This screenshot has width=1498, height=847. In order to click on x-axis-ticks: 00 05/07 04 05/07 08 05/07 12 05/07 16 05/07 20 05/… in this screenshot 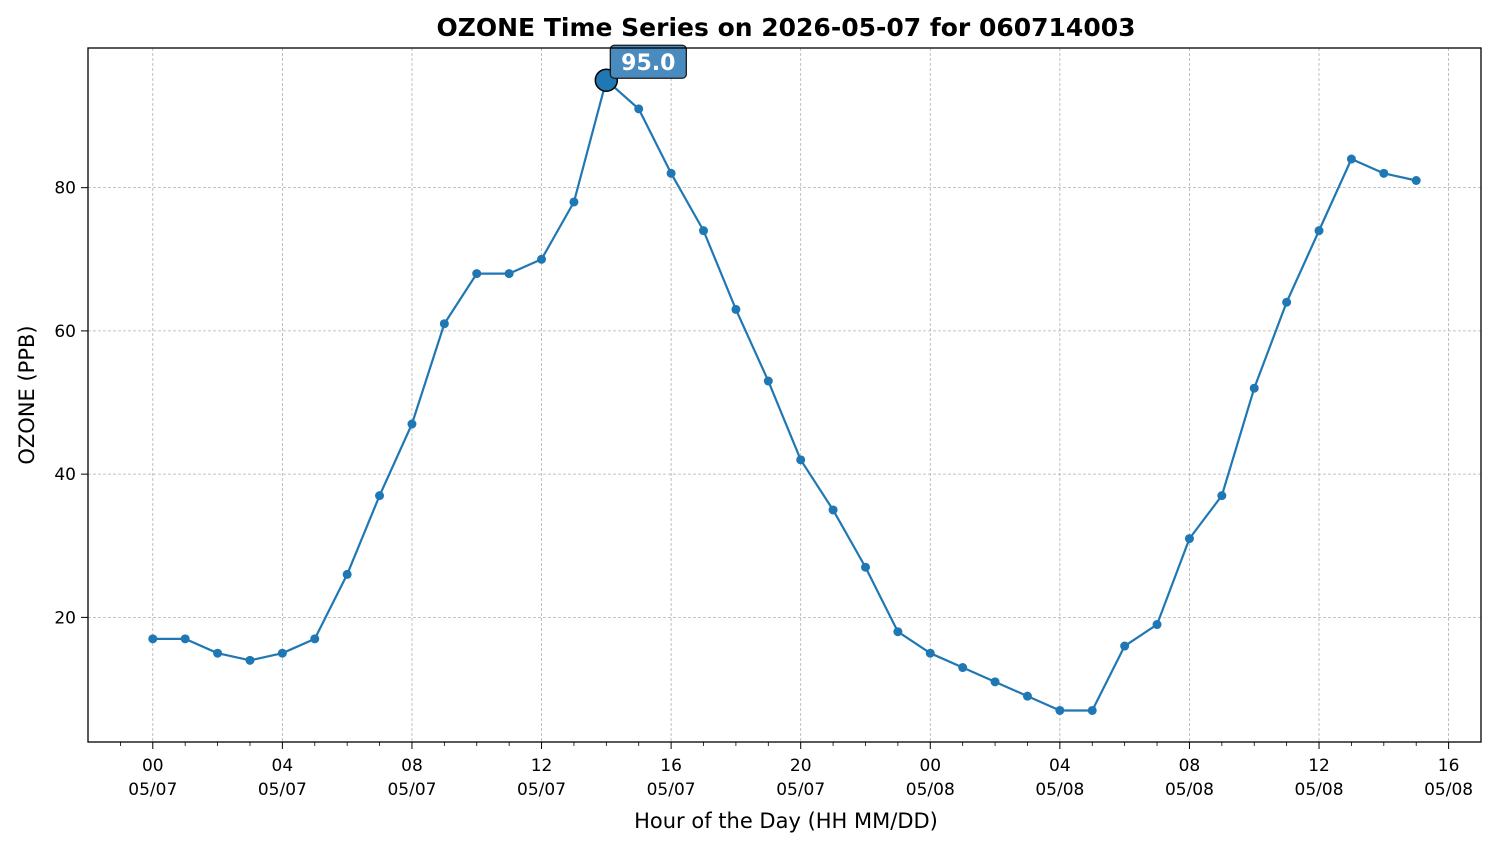, I will do `click(796, 771)`.